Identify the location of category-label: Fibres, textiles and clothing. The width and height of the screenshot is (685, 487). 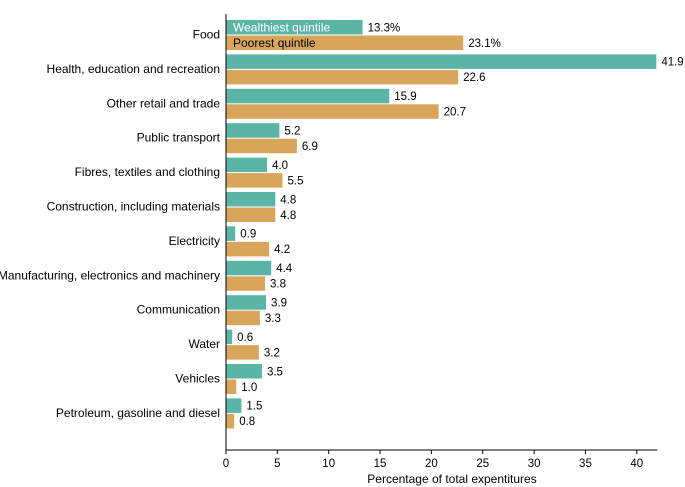
(147, 172).